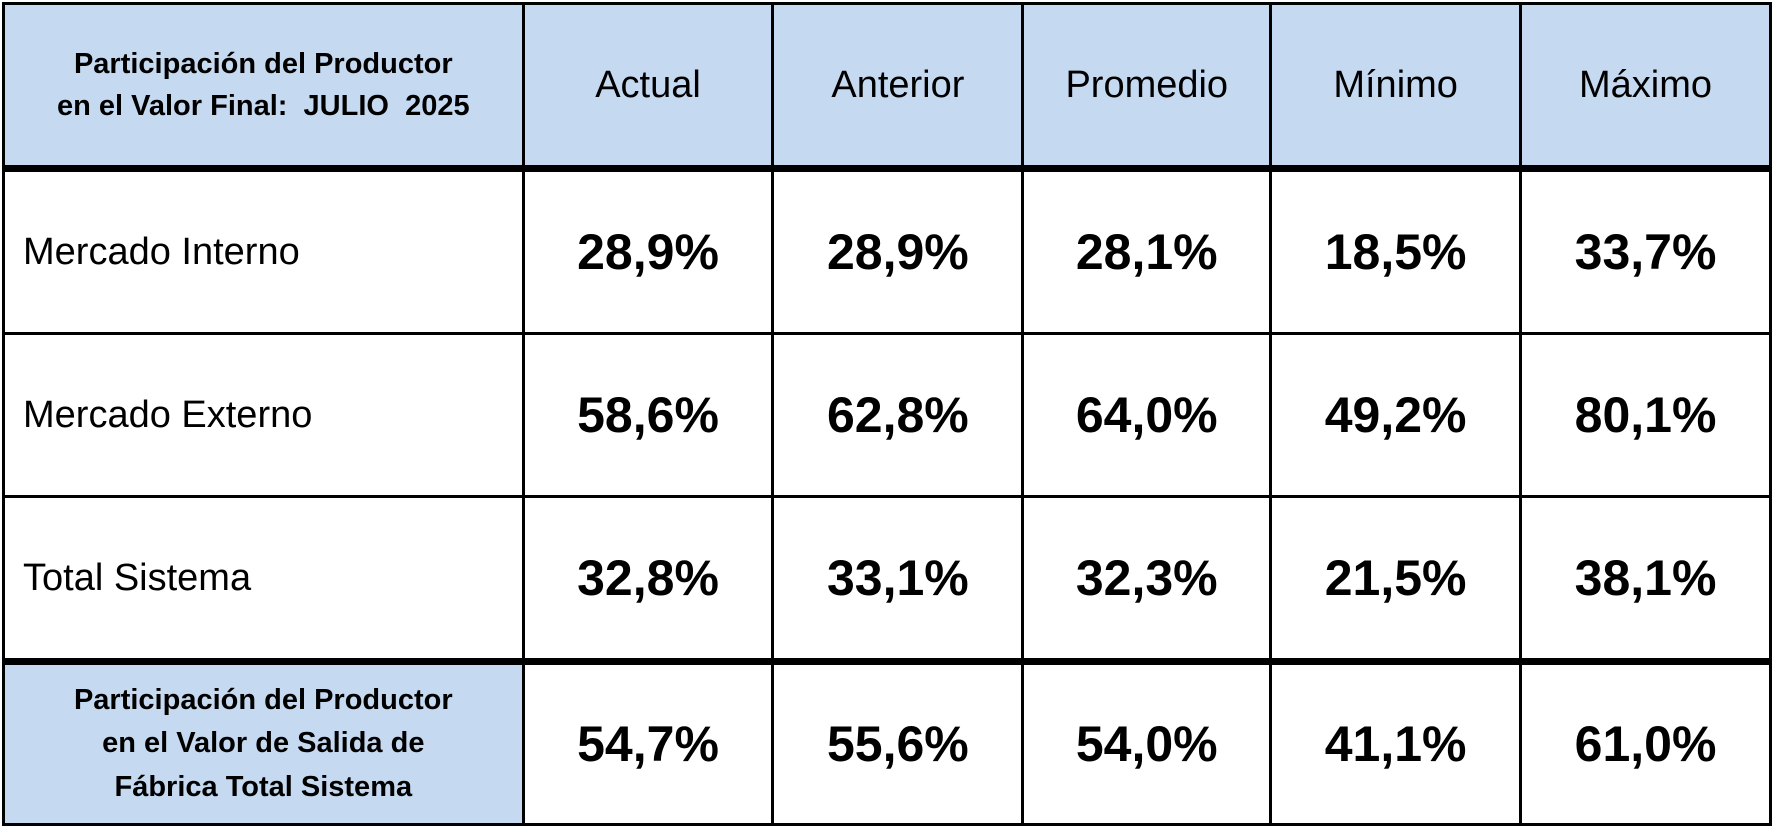 This screenshot has height=828, width=1772. Describe the element at coordinates (898, 742) in the screenshot. I see `value-cell: 55,6%` at that location.